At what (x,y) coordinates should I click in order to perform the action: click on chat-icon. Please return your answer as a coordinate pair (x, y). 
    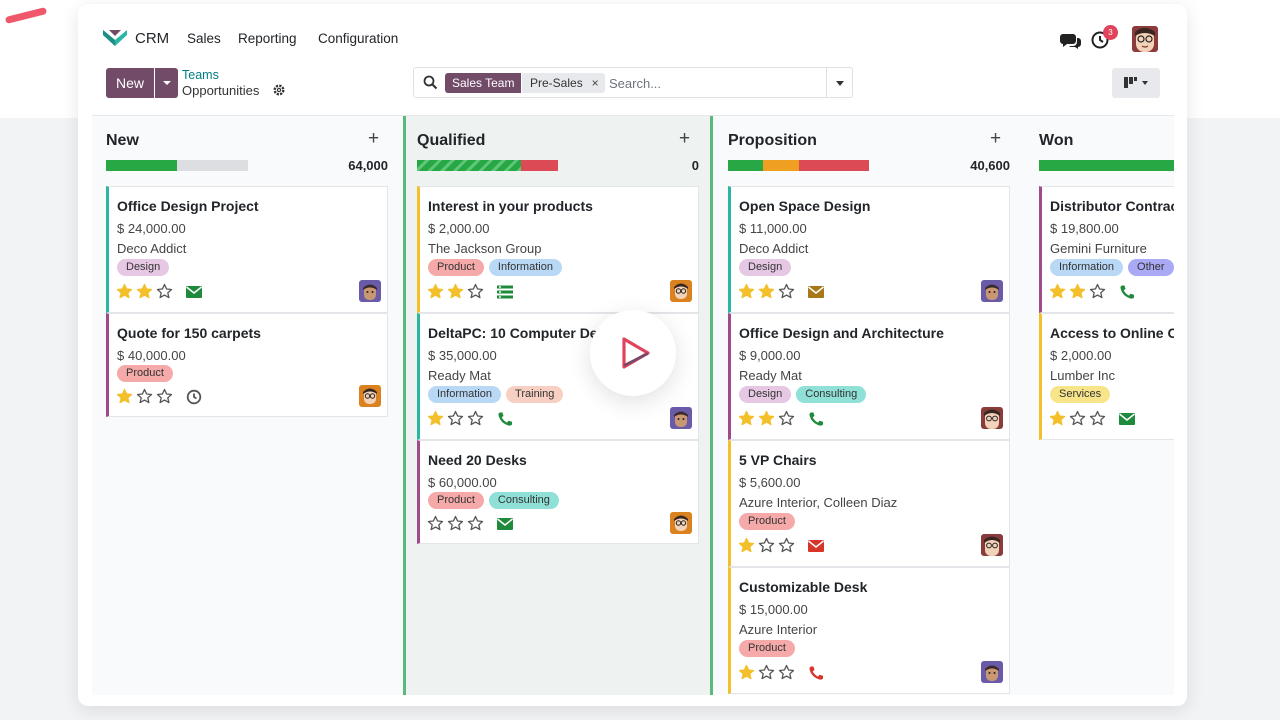
    Looking at the image, I should click on (1071, 40).